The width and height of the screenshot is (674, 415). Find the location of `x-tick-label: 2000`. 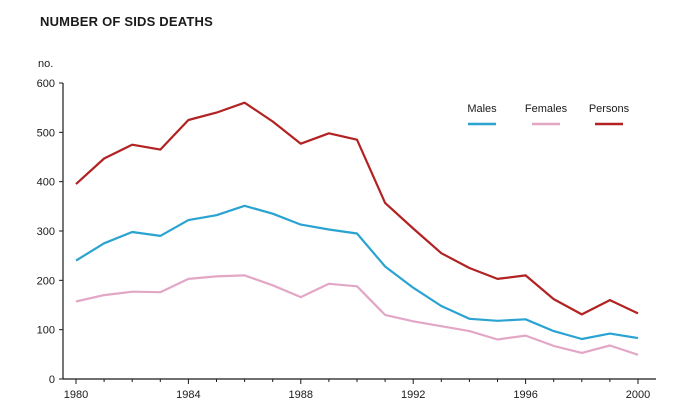

x-tick-label: 2000 is located at coordinates (638, 395).